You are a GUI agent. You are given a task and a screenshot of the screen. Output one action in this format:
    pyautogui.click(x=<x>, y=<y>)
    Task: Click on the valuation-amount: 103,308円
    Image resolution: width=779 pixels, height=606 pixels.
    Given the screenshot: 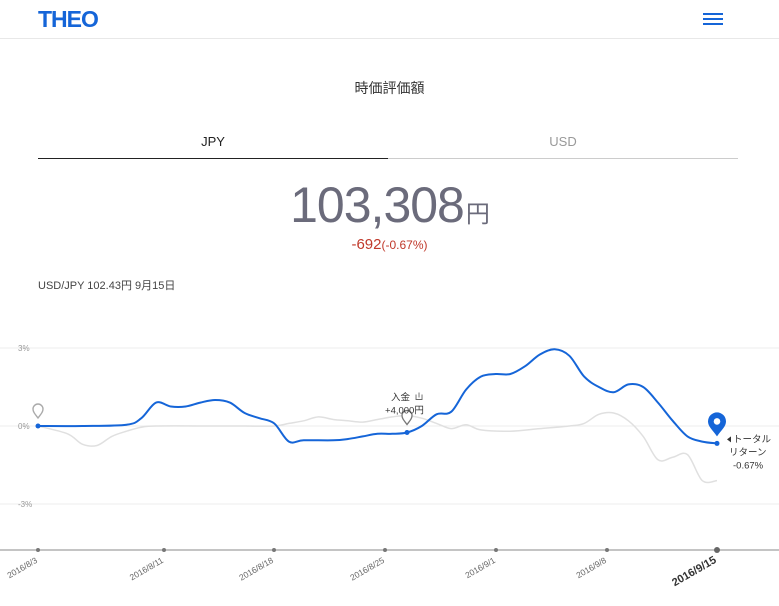 What is the action you would take?
    pyautogui.click(x=389, y=205)
    